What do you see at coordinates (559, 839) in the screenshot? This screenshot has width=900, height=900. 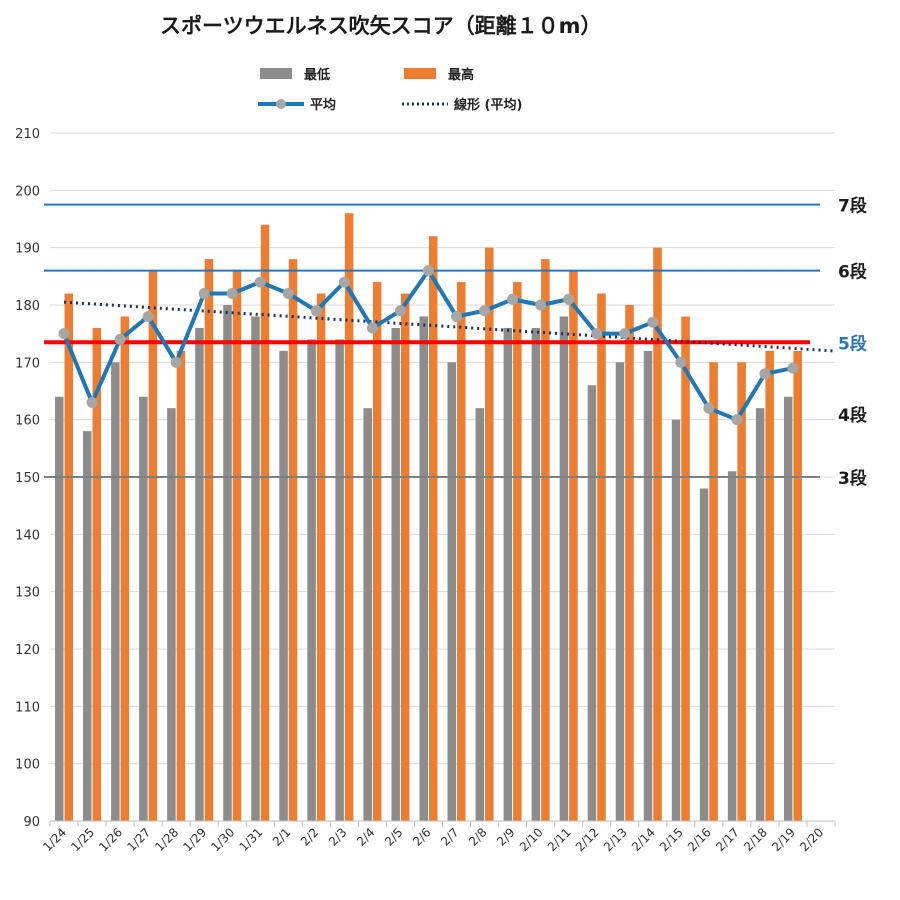 I see `x-tick-label: 2/11` at bounding box center [559, 839].